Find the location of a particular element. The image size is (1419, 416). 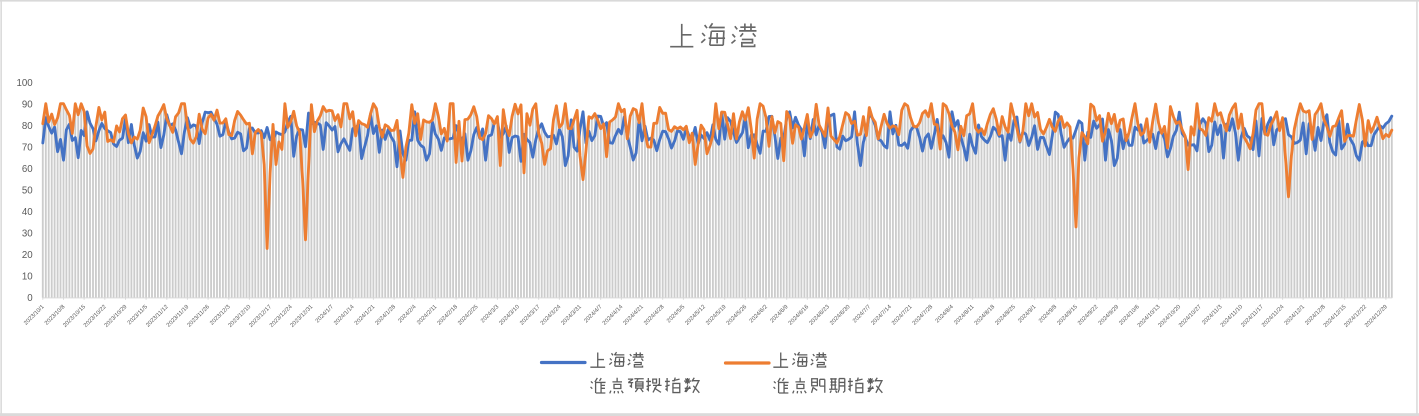

svg-text: 20 is located at coordinates (27, 255).